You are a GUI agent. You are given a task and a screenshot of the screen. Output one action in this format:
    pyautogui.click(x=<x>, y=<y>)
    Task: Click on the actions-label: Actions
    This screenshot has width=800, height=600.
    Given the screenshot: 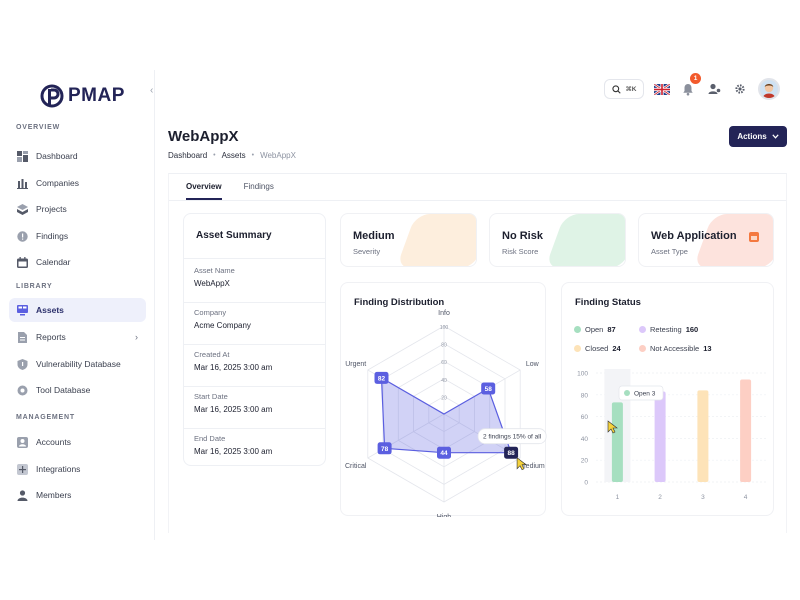 What is the action you would take?
    pyautogui.click(x=752, y=136)
    